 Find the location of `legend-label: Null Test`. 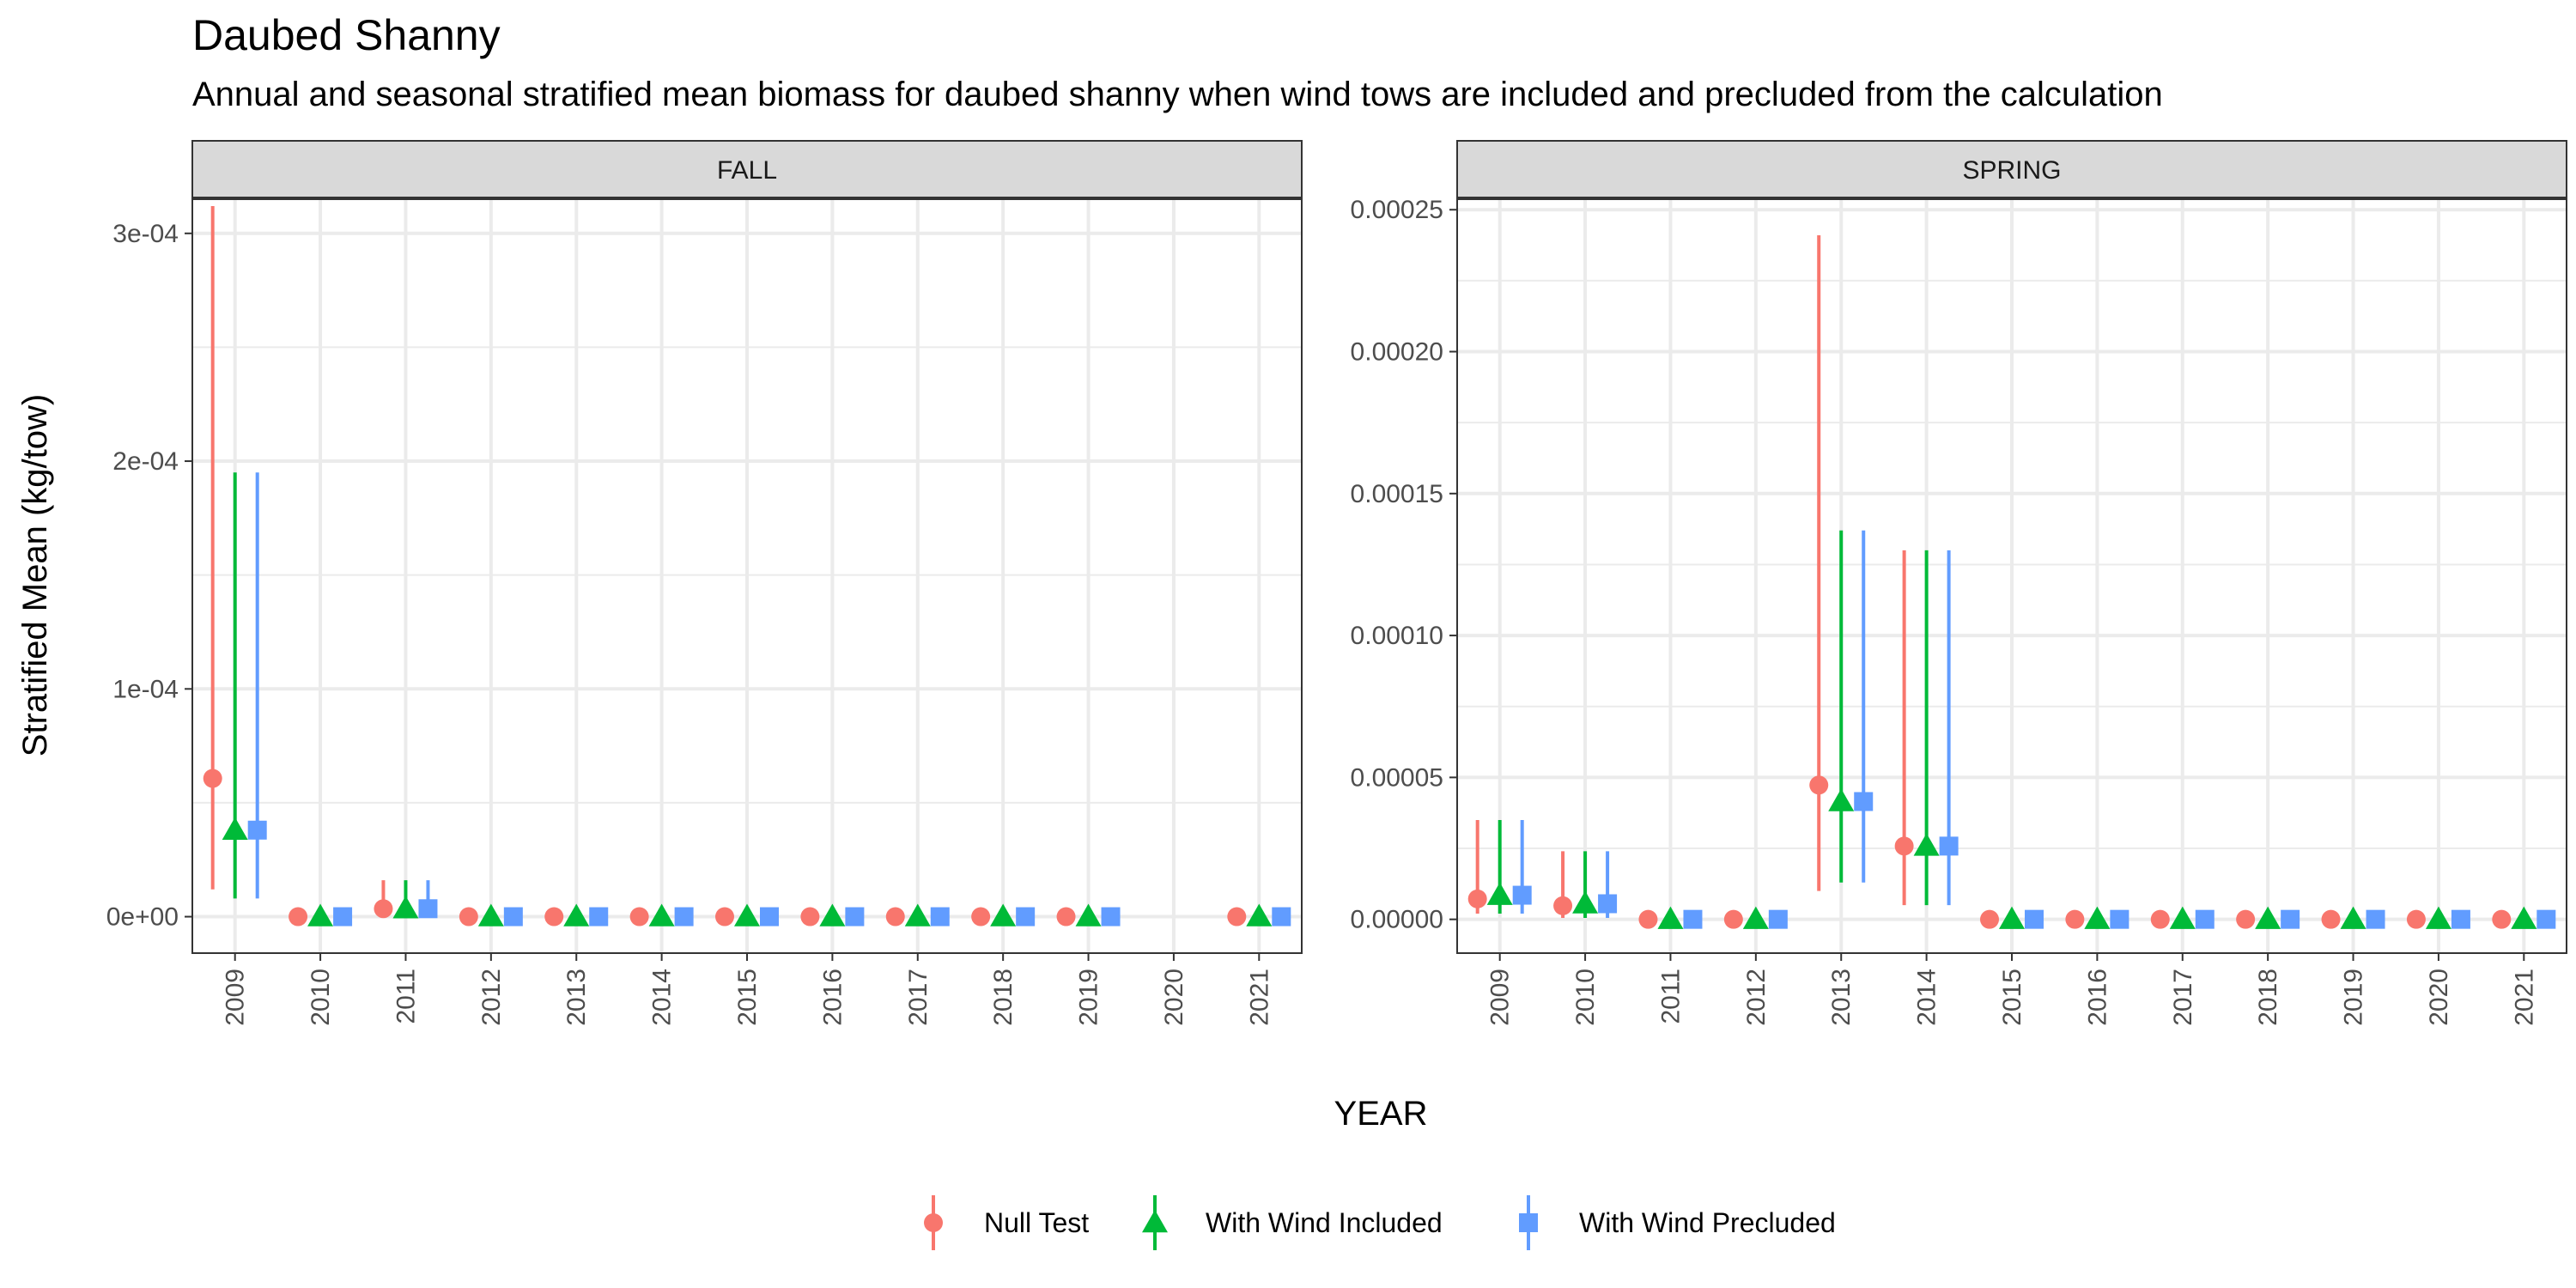

legend-label: Null Test is located at coordinates (1036, 1222).